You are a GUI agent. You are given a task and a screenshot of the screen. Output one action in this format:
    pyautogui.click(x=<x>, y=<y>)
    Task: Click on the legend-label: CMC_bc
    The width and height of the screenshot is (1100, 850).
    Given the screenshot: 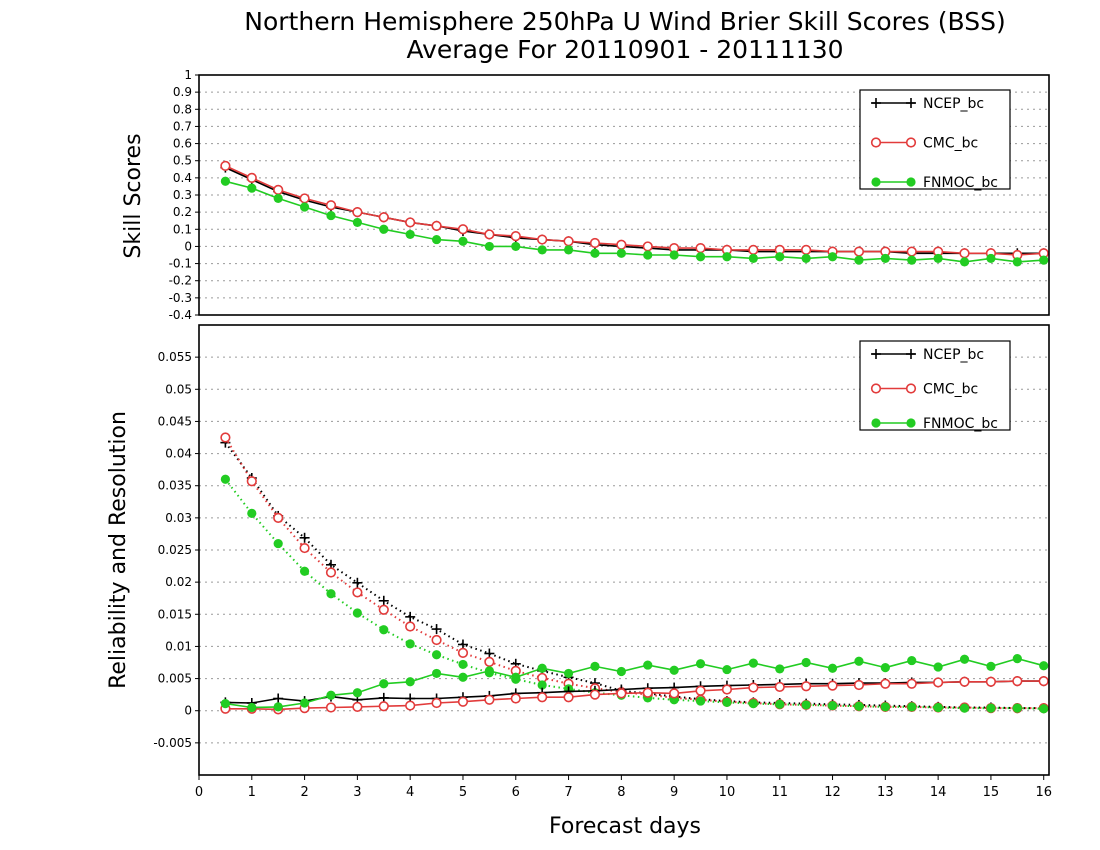 What is the action you would take?
    pyautogui.click(x=950, y=144)
    